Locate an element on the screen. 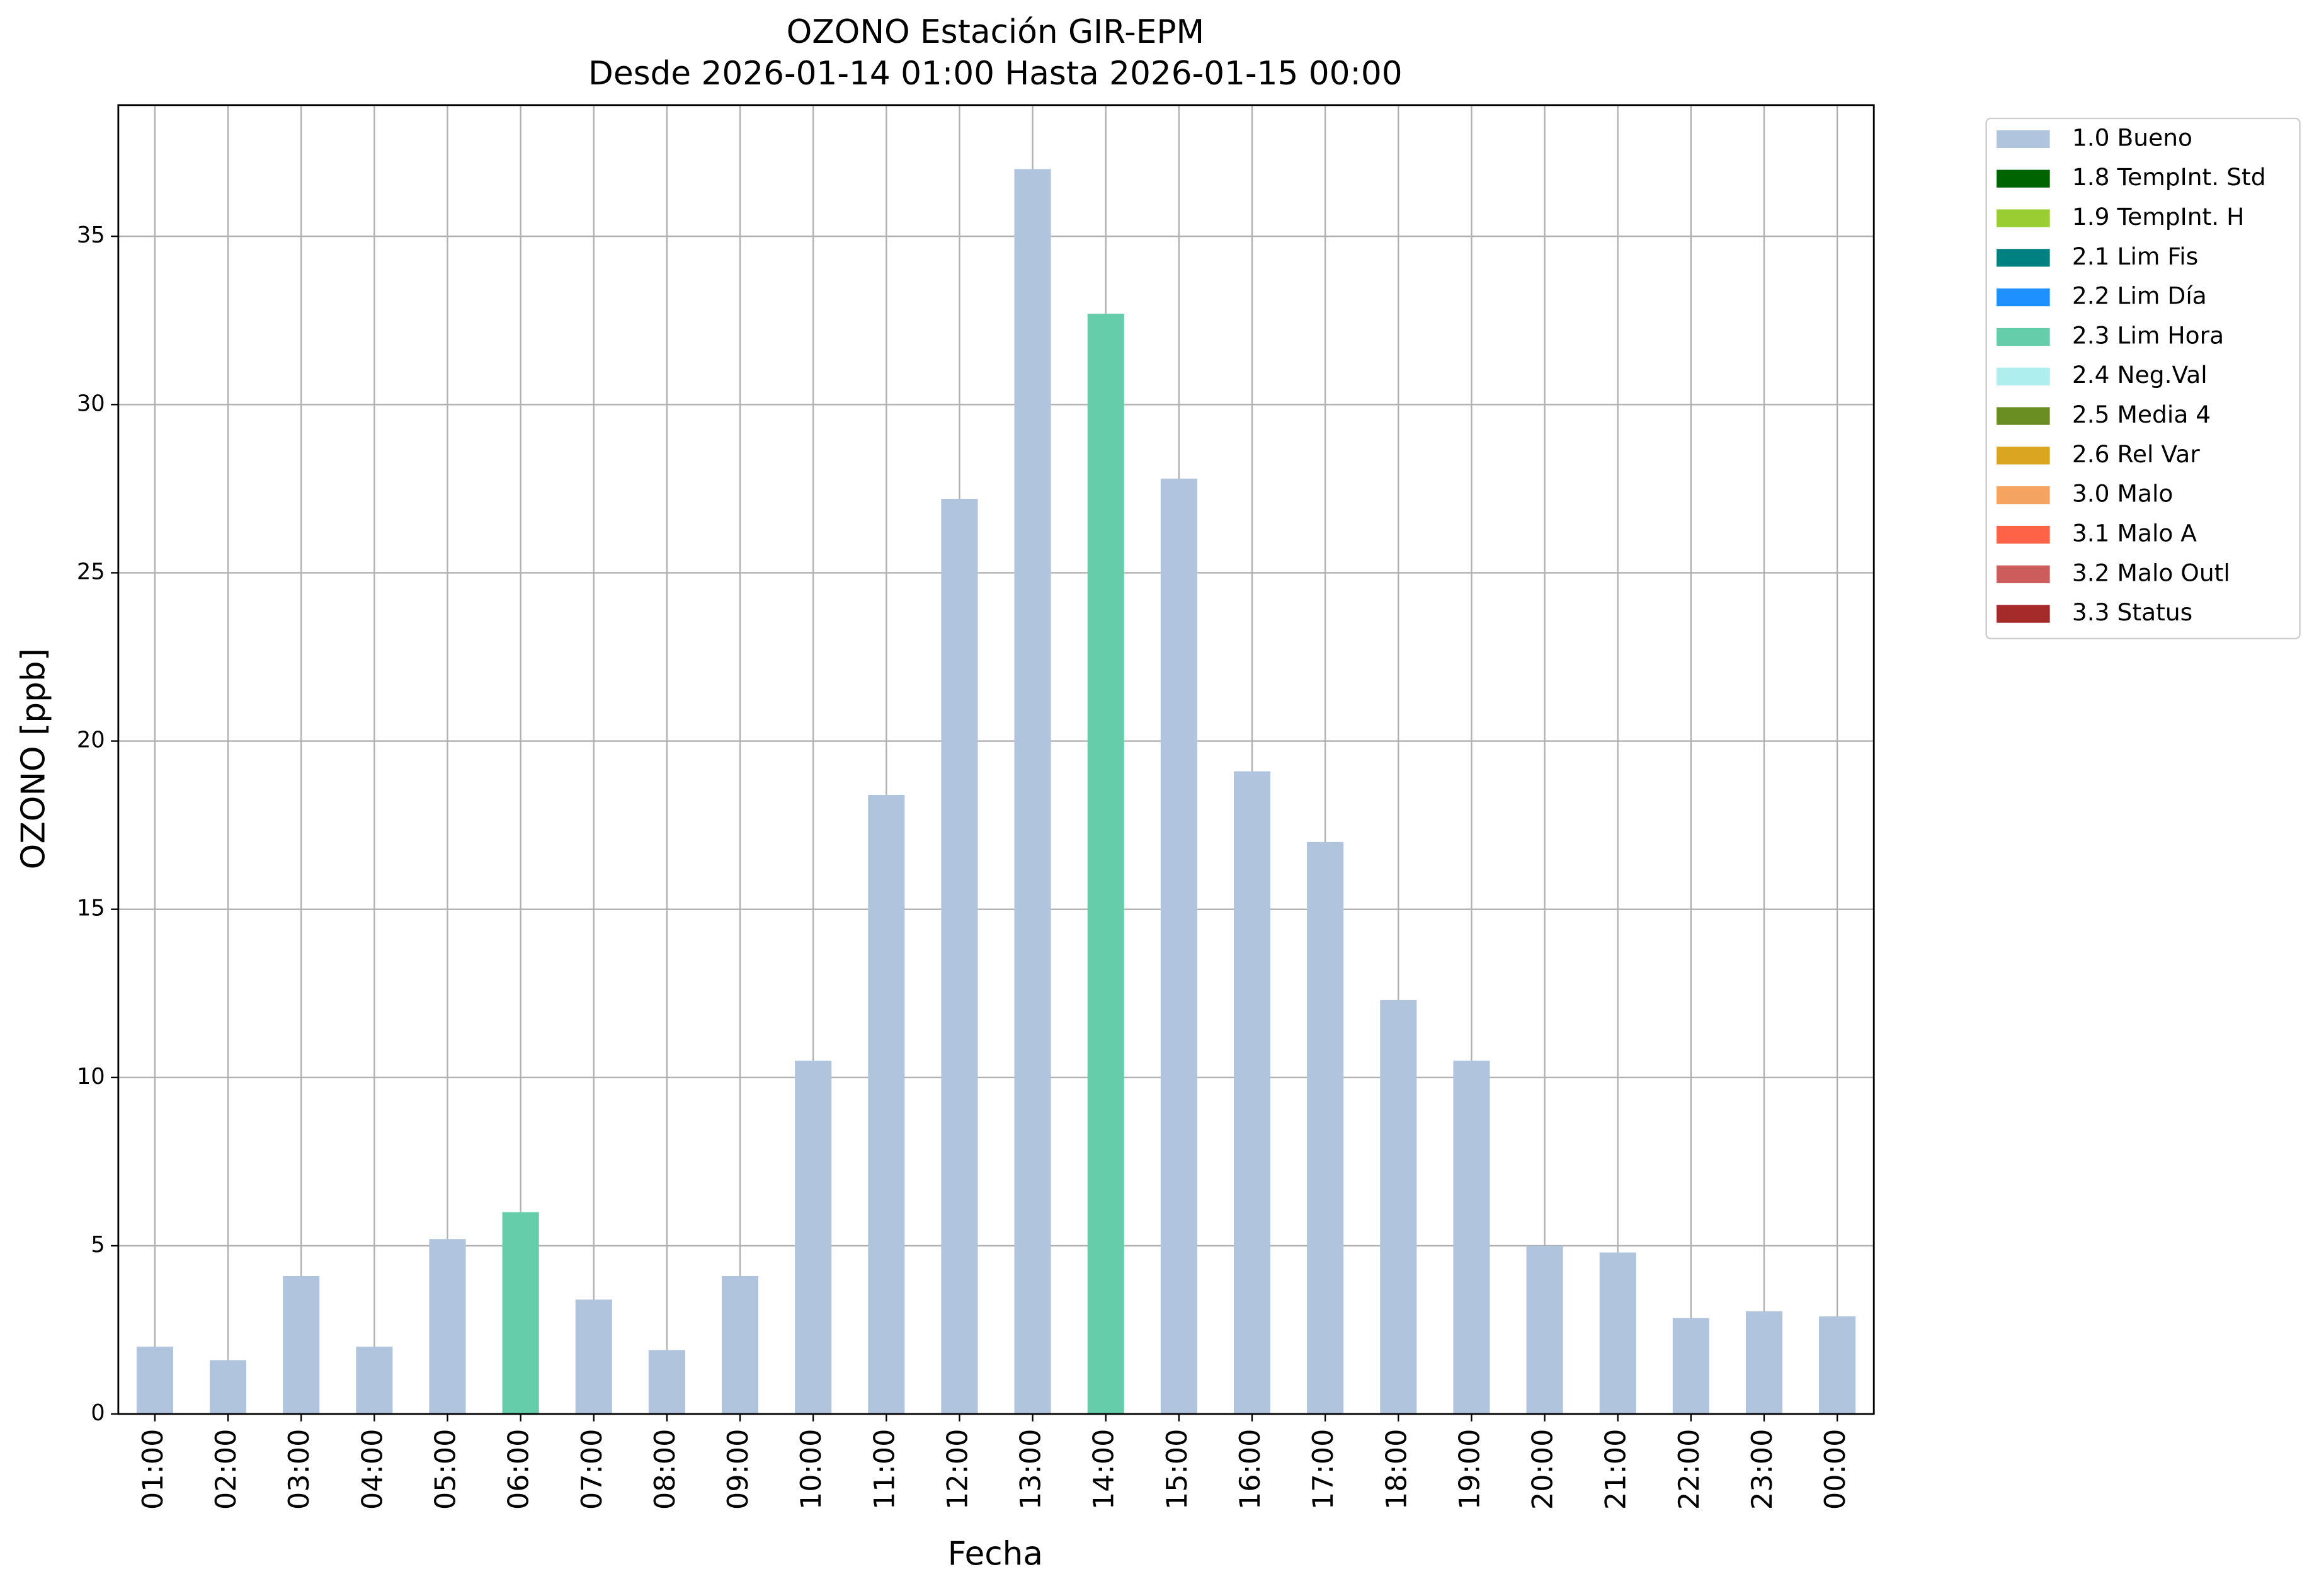 The width and height of the screenshot is (2319, 1596). x-tick-label: 14:00 is located at coordinates (1104, 1469).